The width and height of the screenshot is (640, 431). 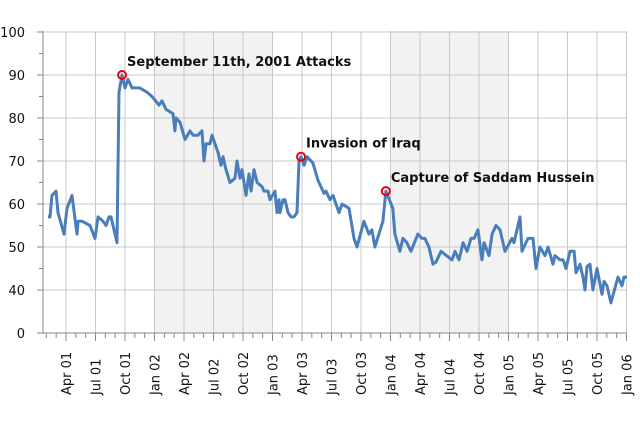 I want to click on x-tick-label: Jan 05, so click(x=509, y=375).